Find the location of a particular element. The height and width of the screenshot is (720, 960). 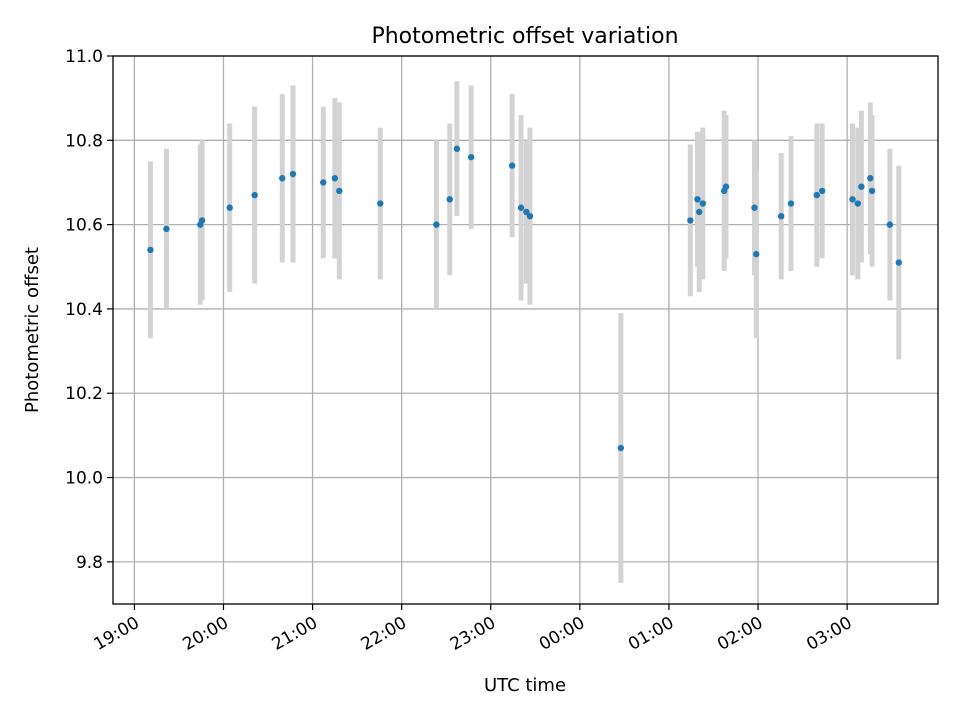

y-tick-label: 10.0 is located at coordinates (84, 479).